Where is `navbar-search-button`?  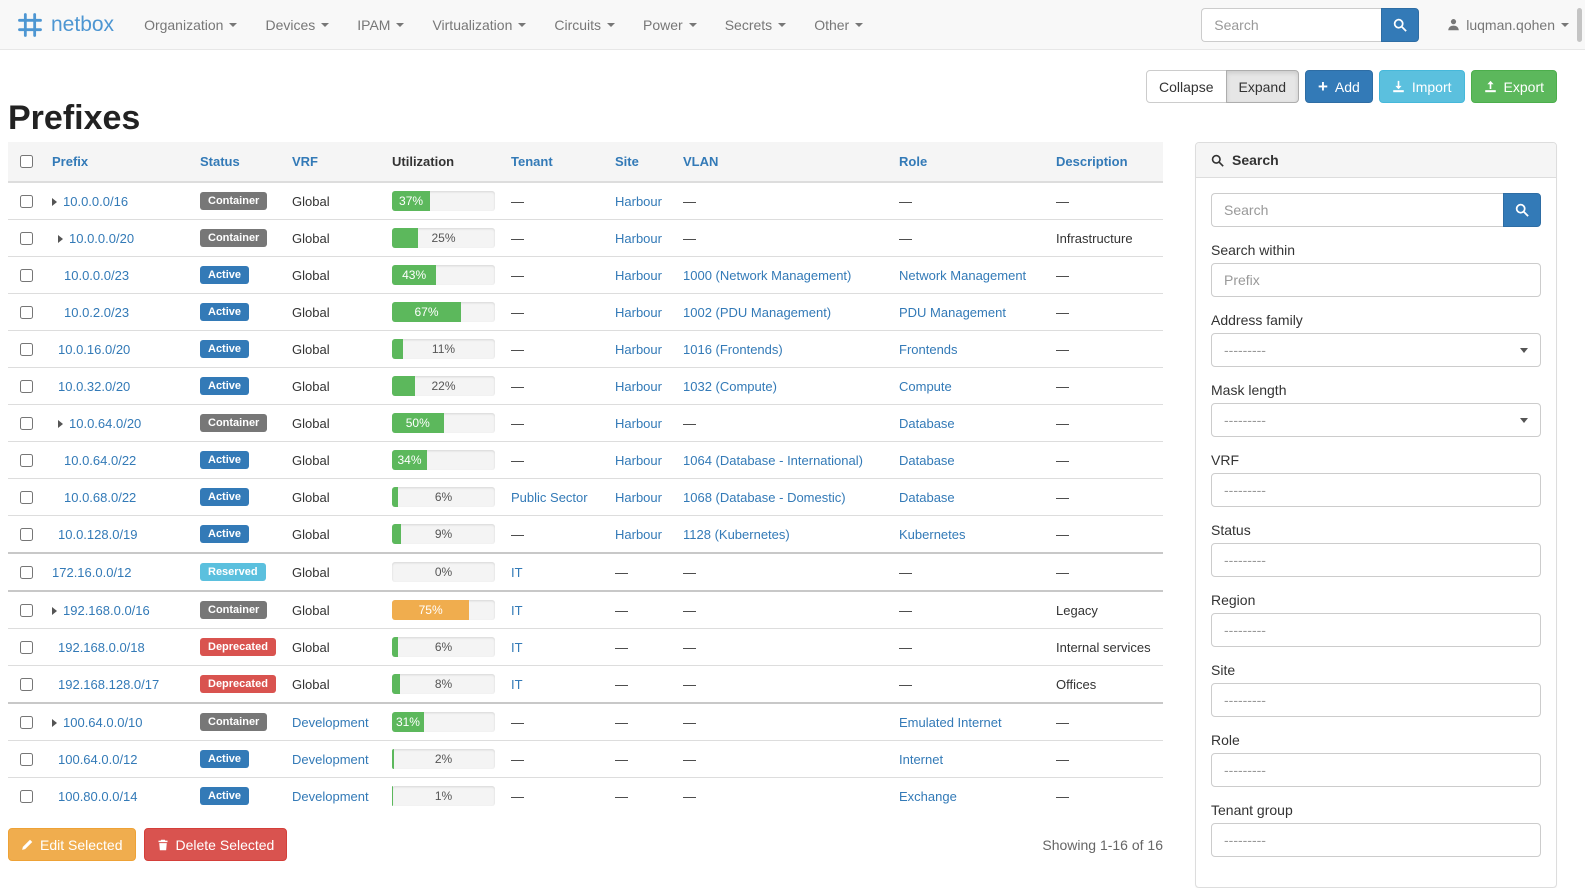
navbar-search-button is located at coordinates (1400, 24).